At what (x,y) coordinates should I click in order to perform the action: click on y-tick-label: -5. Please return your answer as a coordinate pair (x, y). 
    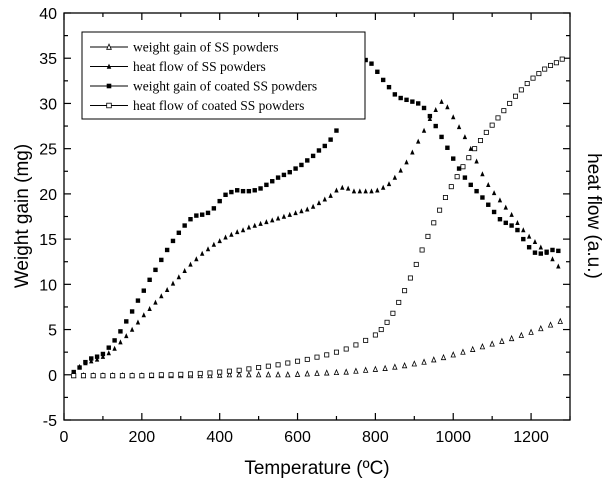
    Looking at the image, I should click on (50, 421).